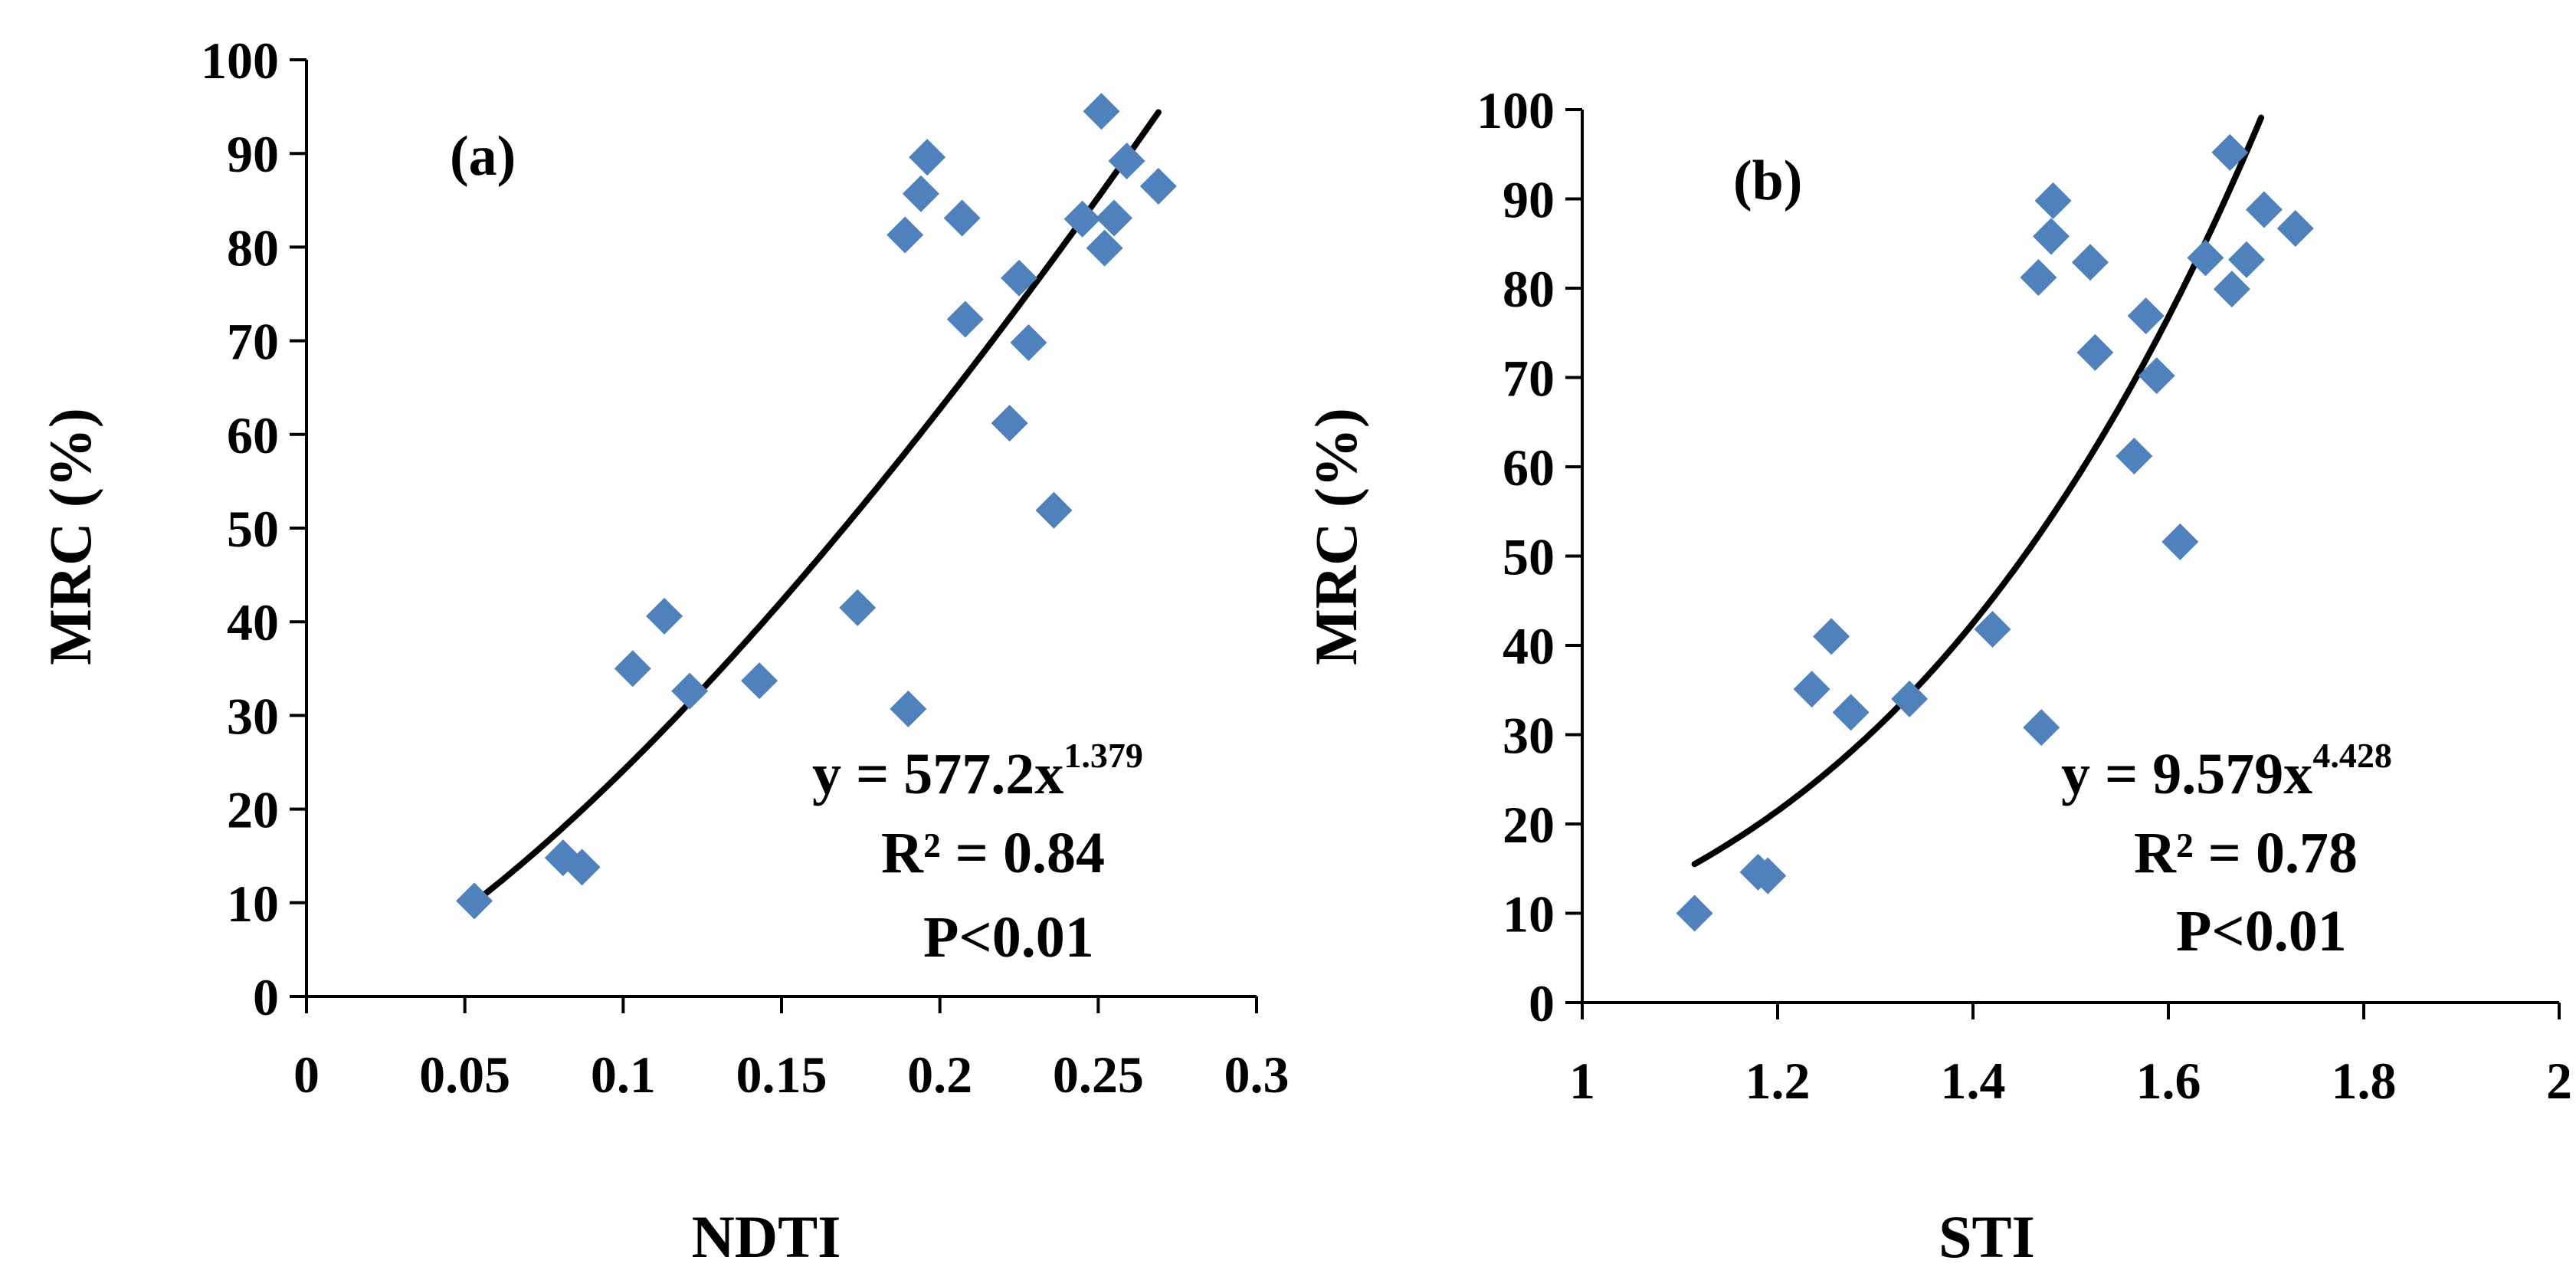  What do you see at coordinates (978, 771) in the screenshot?
I see `trendline-equation: y = 577.2x1.379` at bounding box center [978, 771].